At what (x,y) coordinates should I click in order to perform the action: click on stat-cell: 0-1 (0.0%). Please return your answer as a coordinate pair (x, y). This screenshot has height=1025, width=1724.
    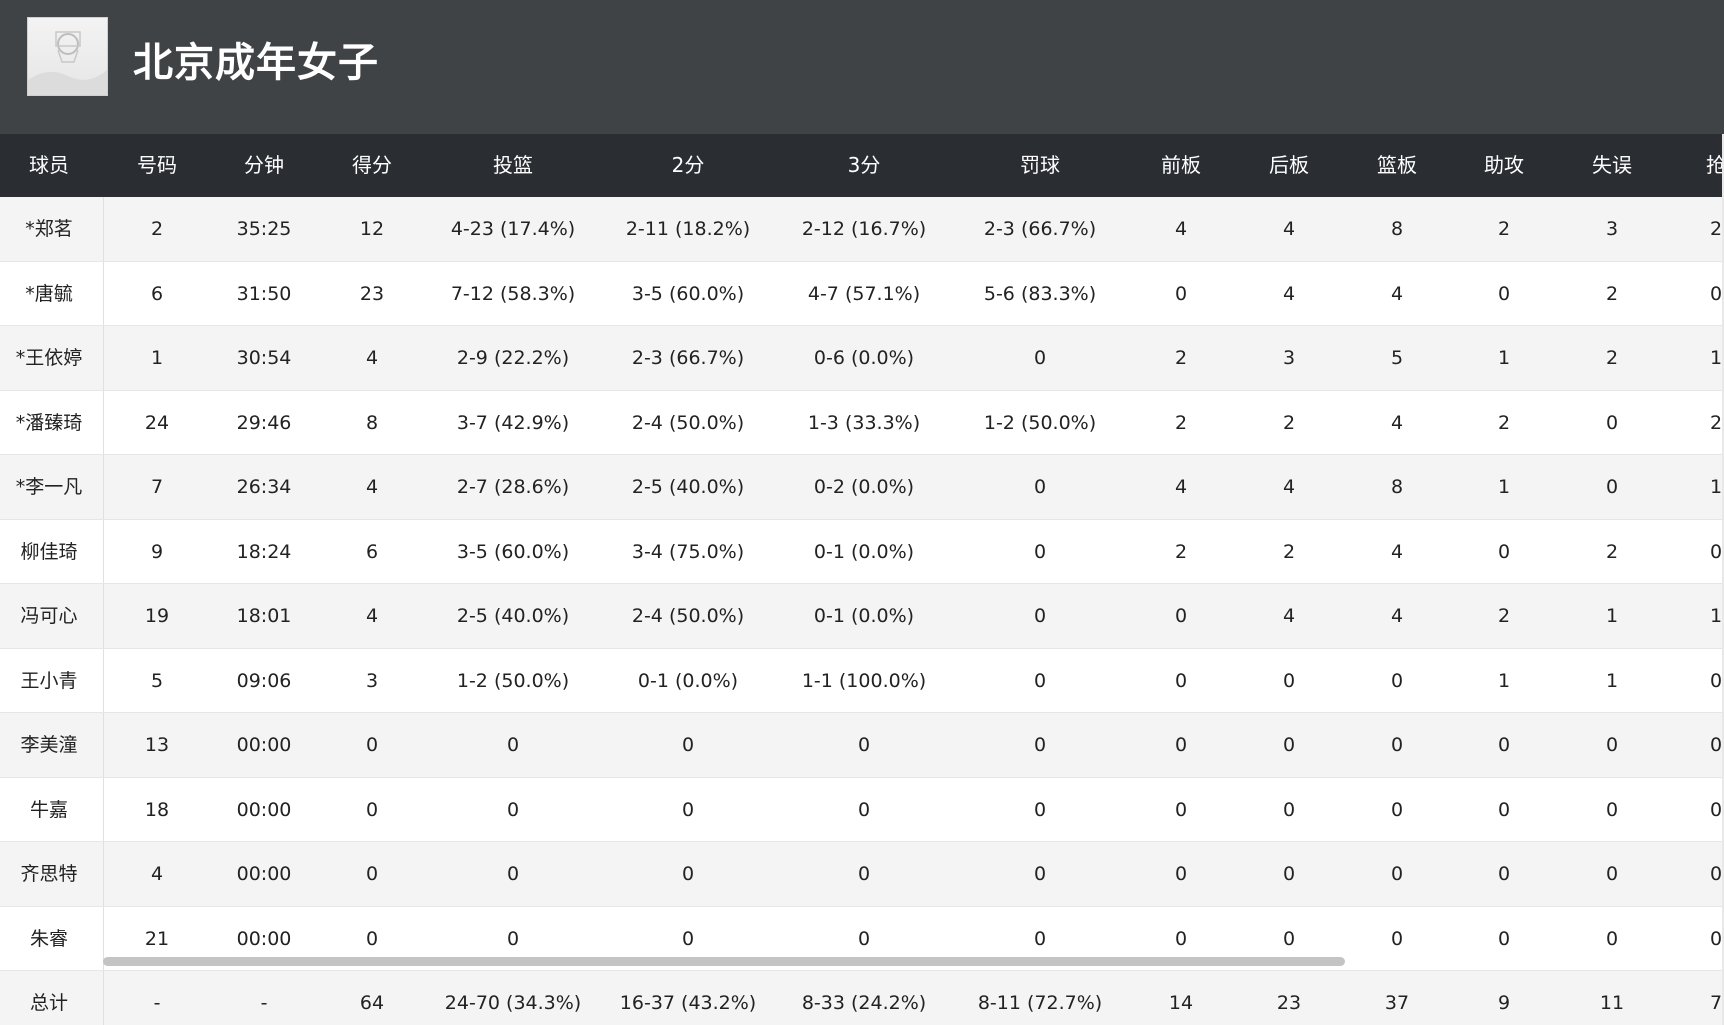
    Looking at the image, I should click on (864, 616).